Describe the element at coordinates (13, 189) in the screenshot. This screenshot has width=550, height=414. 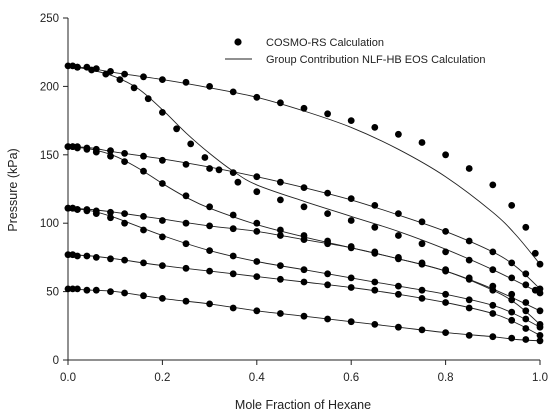
I see `y-axis-title: Pressure (kPa)` at that location.